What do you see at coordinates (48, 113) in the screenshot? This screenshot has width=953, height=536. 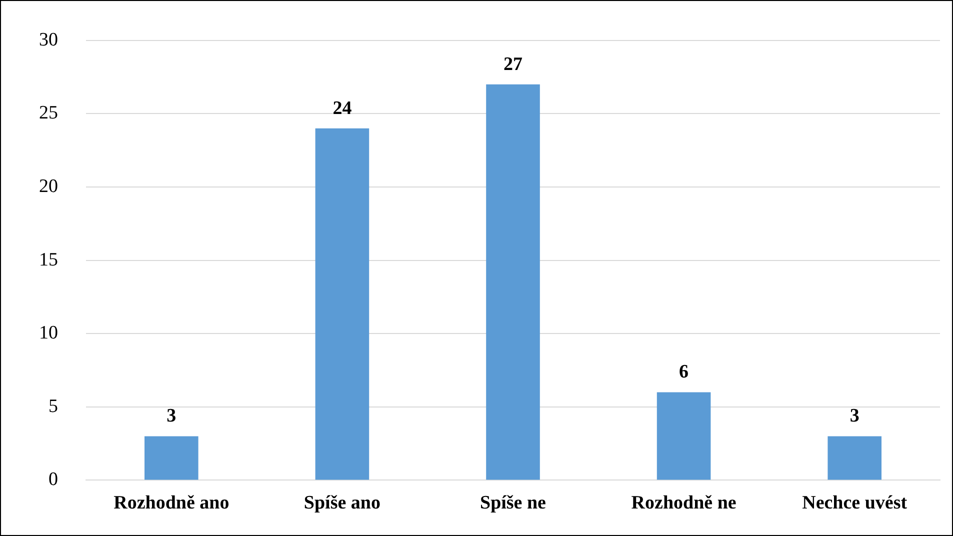 I see `y-tick-label: 25` at bounding box center [48, 113].